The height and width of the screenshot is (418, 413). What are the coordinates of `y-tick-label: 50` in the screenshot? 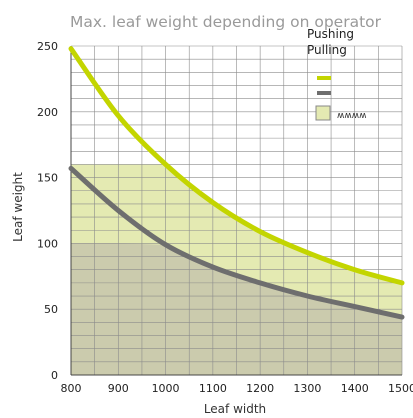 It's located at (51, 309).